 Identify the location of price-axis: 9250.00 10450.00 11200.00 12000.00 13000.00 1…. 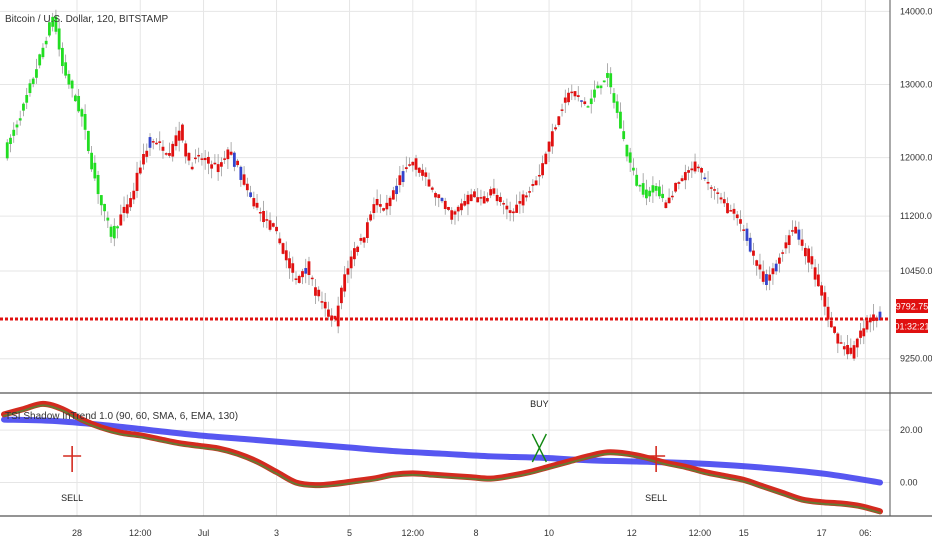
(916, 184).